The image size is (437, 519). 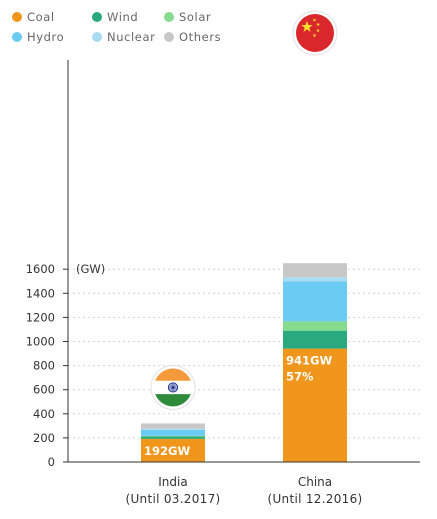 I want to click on y-tick-label: 200, so click(x=44, y=438).